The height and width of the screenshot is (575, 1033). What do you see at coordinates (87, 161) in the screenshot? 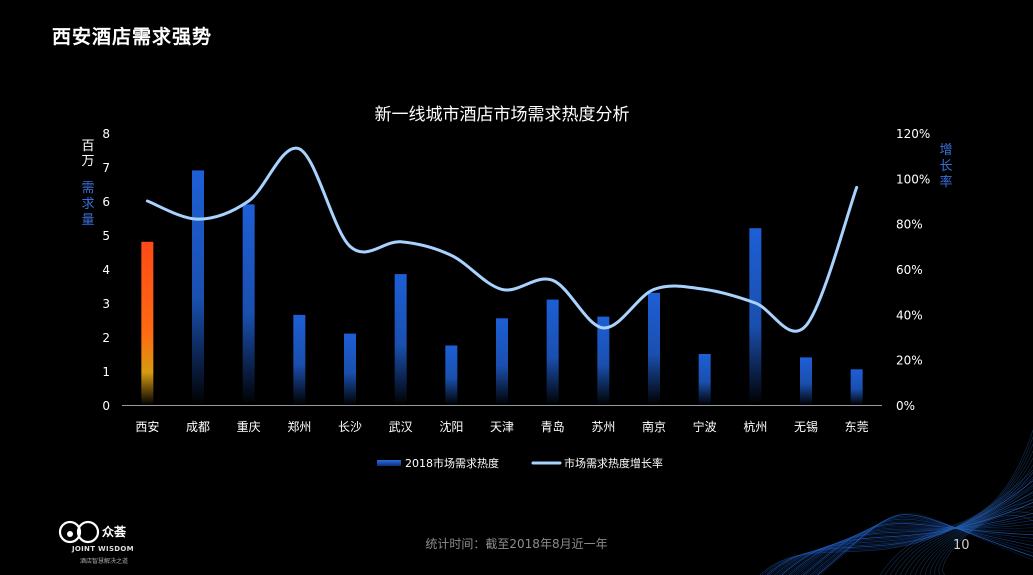
I see `y-left-unit-char: 万` at bounding box center [87, 161].